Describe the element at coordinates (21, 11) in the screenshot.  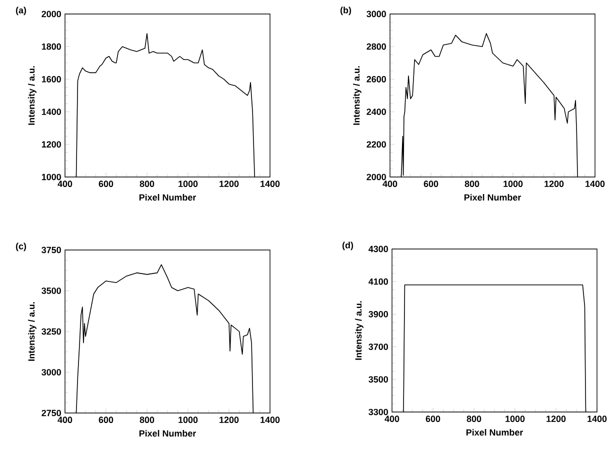
I see `chart-title: (a)` at that location.